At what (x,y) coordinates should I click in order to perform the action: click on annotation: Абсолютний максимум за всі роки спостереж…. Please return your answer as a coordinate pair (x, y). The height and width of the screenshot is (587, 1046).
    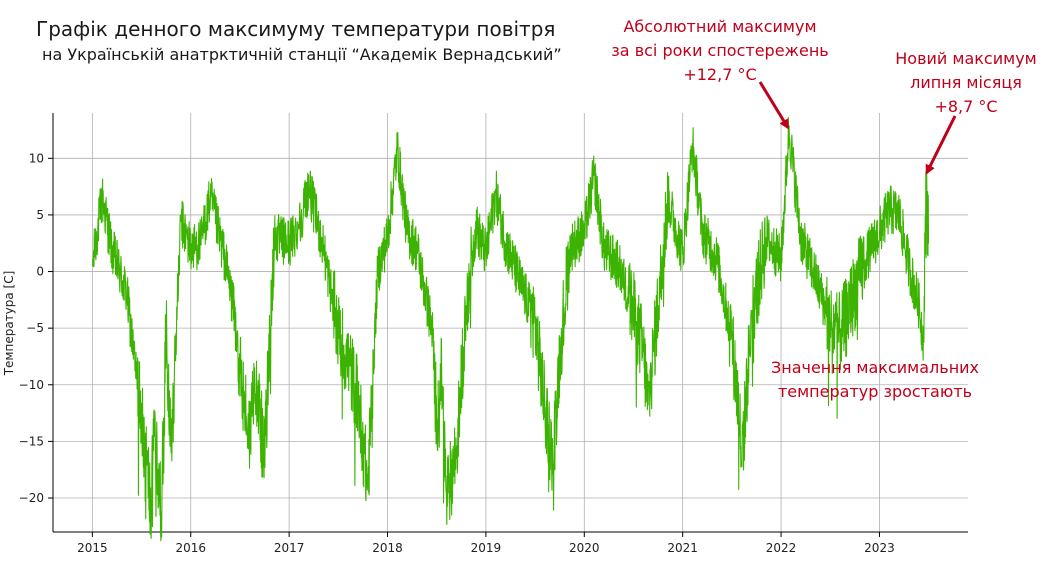
    Looking at the image, I should click on (720, 73).